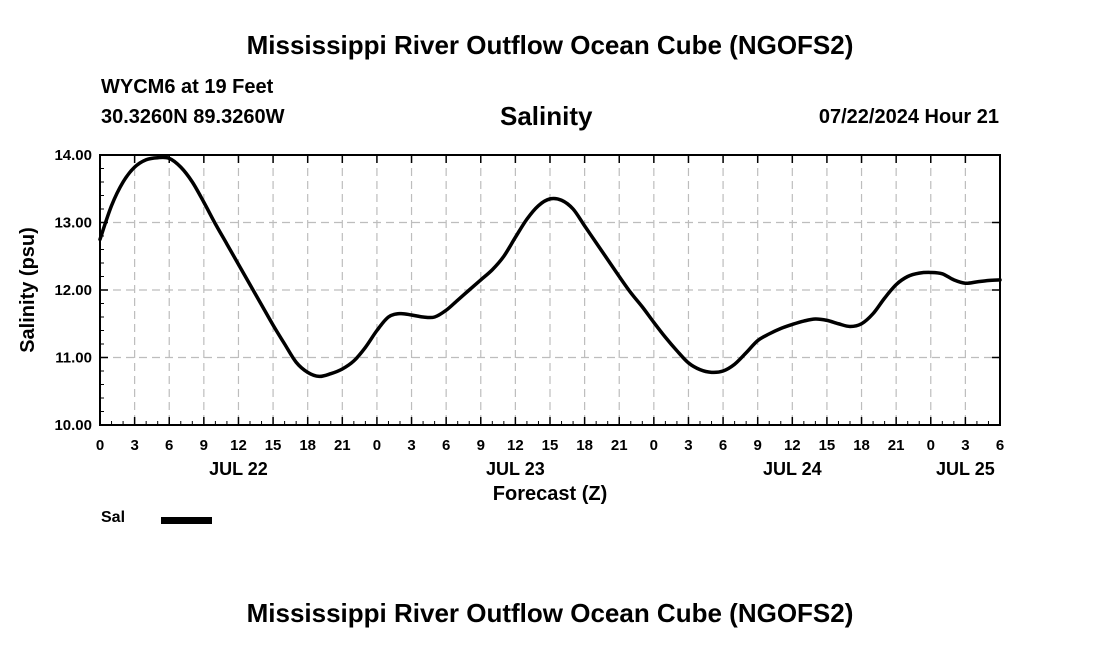 Image resolution: width=1100 pixels, height=650 pixels. Describe the element at coordinates (186, 520) in the screenshot. I see `legend-line-swatch` at that location.